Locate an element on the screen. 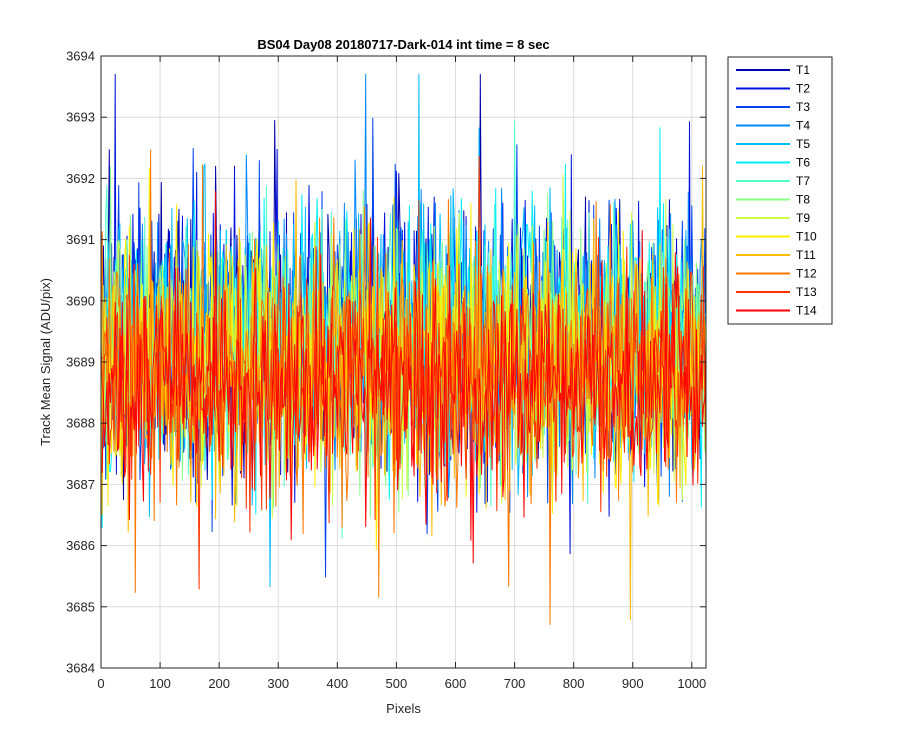 The height and width of the screenshot is (750, 900). legend-entry: T11 is located at coordinates (806, 255).